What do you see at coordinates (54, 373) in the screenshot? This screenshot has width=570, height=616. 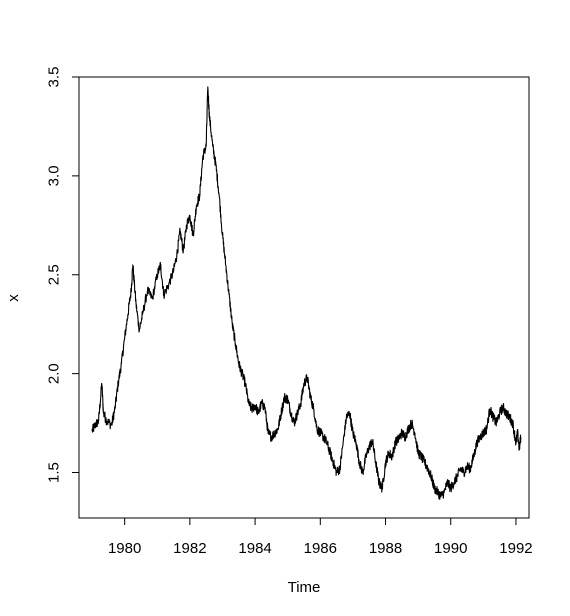 I see `y-tick-label: 2.0` at bounding box center [54, 373].